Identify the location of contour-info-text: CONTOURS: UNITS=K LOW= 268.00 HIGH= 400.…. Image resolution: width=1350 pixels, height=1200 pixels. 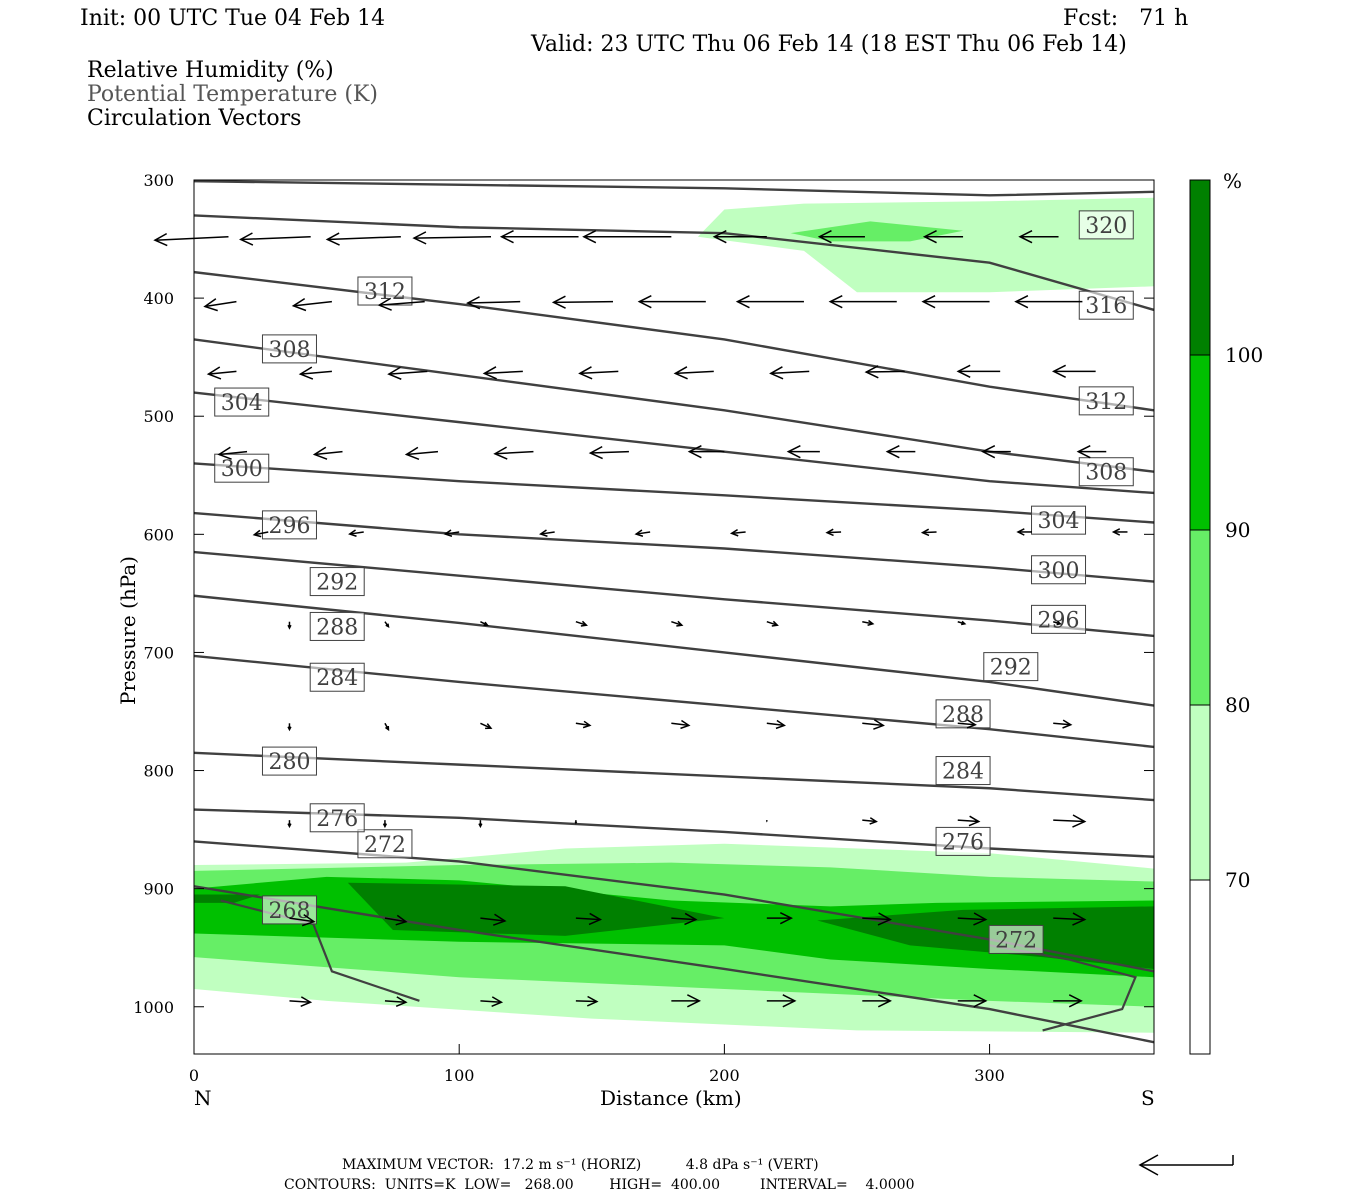
(599, 1185).